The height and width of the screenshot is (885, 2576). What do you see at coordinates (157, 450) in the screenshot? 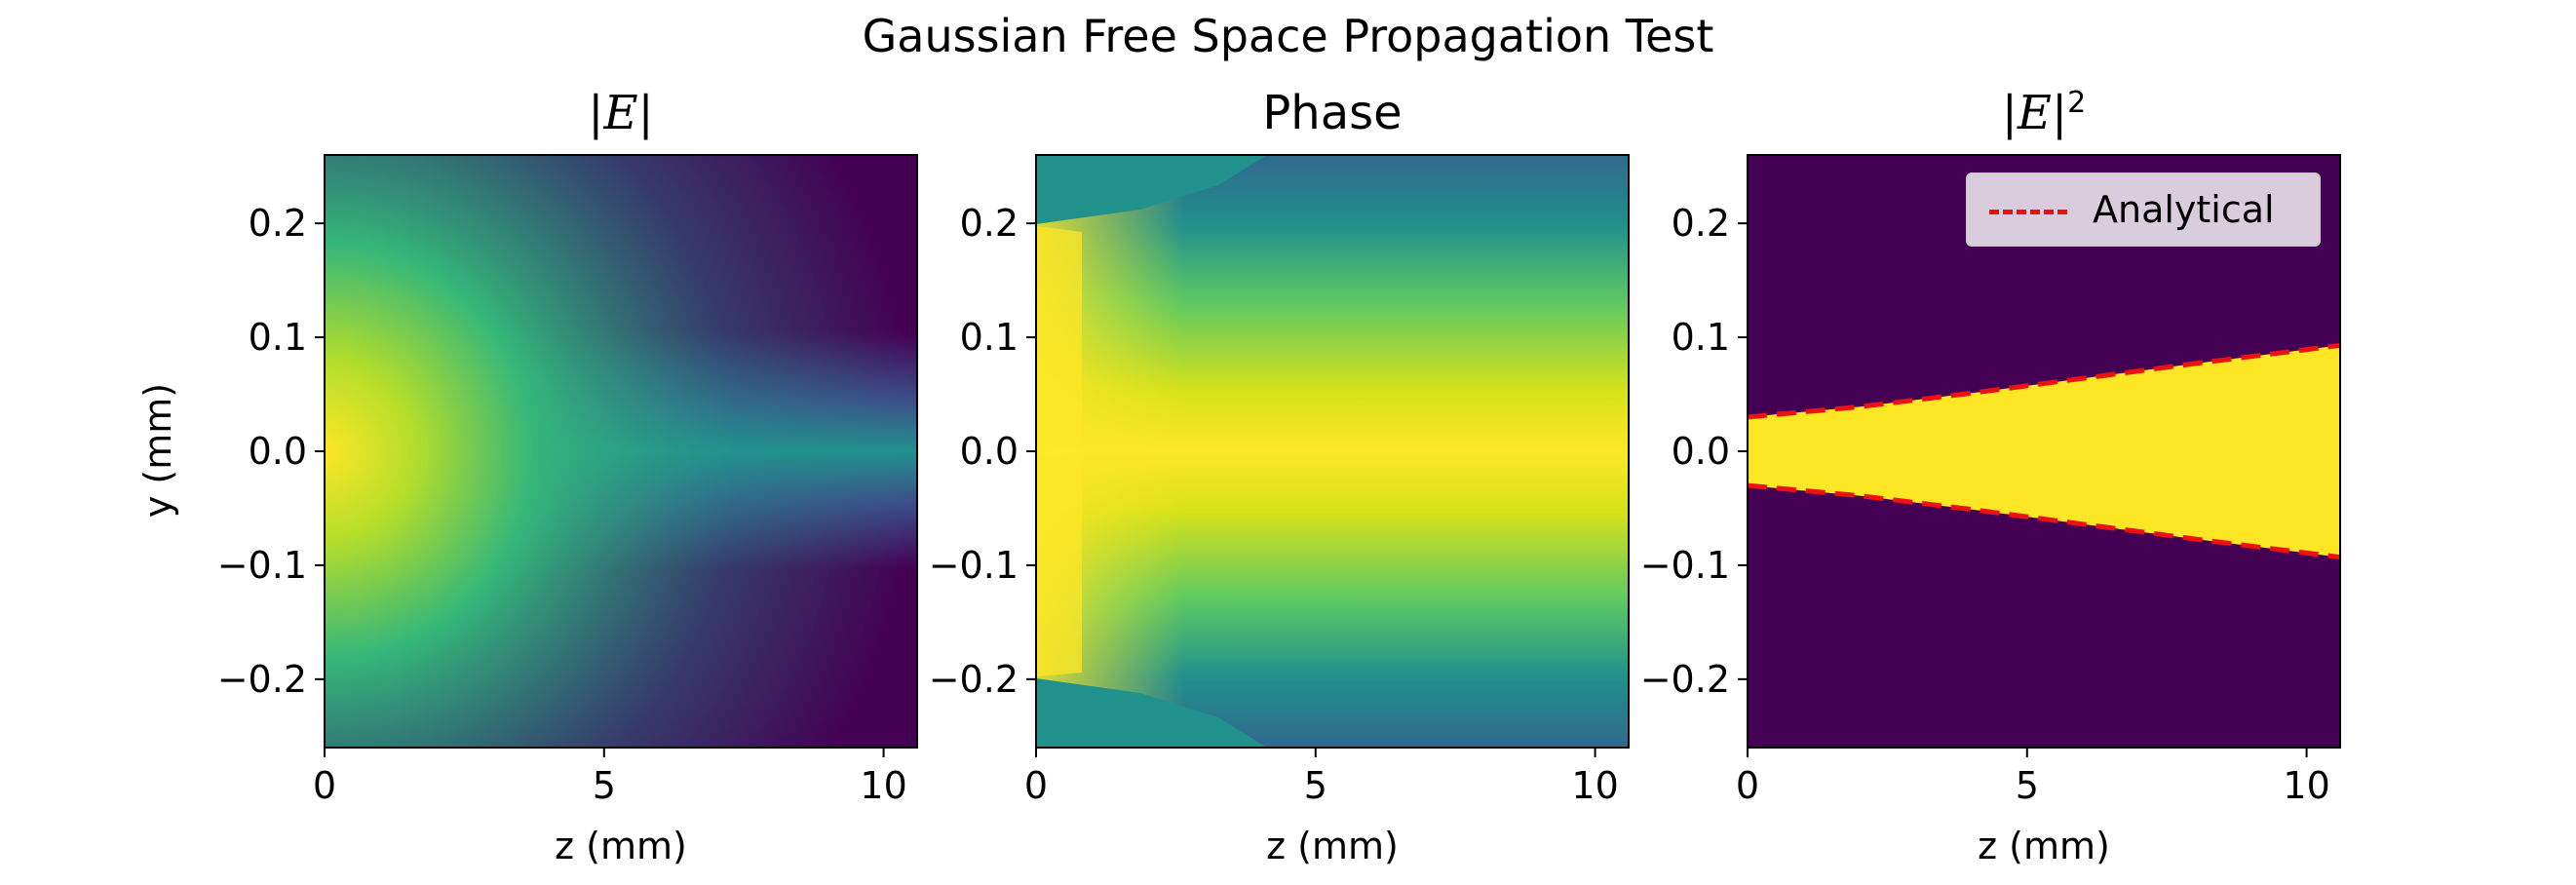
I see `y-axis-label: y (mm)` at bounding box center [157, 450].